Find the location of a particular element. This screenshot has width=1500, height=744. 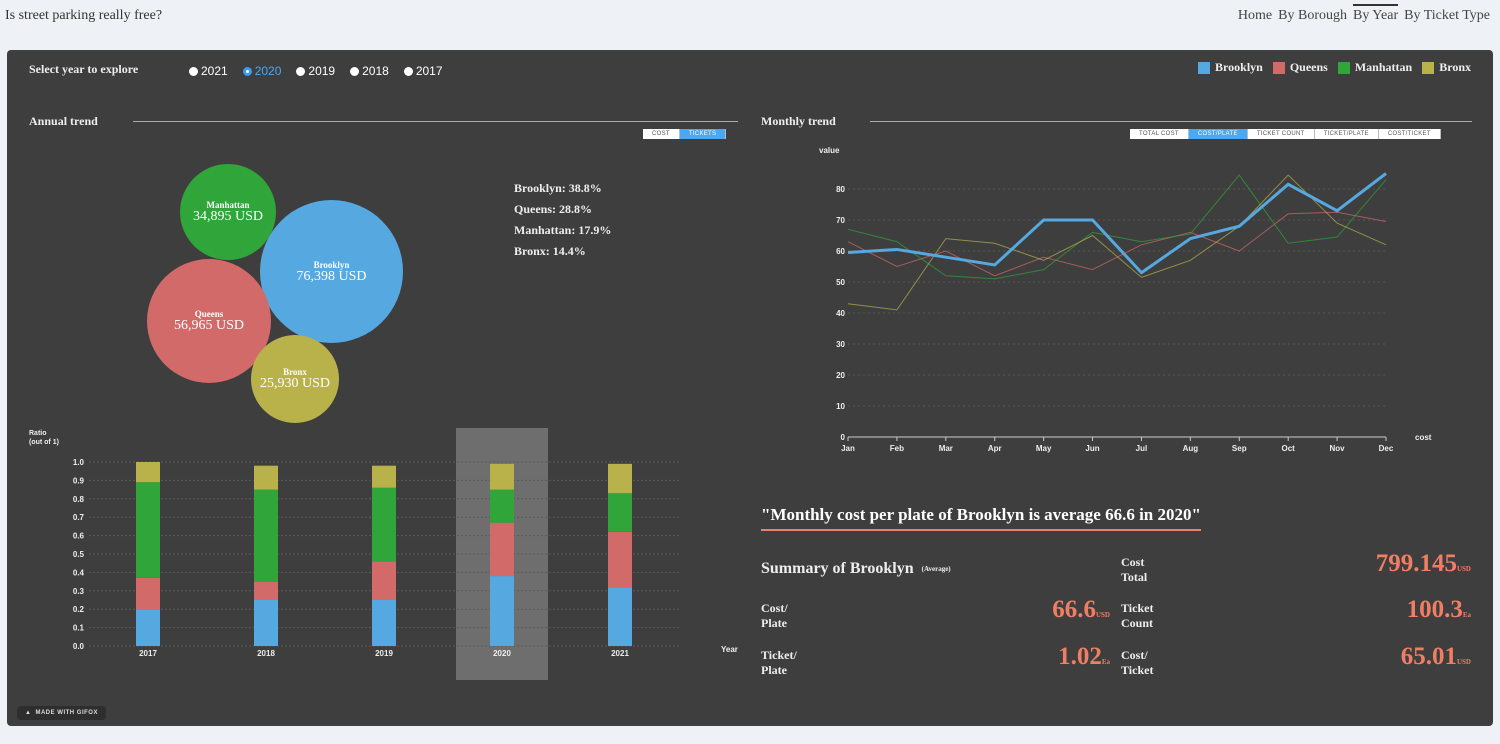

x-tick-label: Jan is located at coordinates (848, 448).